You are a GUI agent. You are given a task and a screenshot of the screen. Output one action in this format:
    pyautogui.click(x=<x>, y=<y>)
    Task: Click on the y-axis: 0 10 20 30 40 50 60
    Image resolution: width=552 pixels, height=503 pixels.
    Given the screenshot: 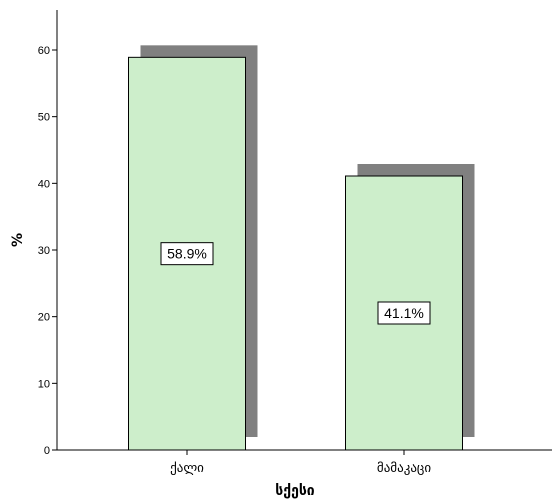 What is the action you would take?
    pyautogui.click(x=48, y=233)
    